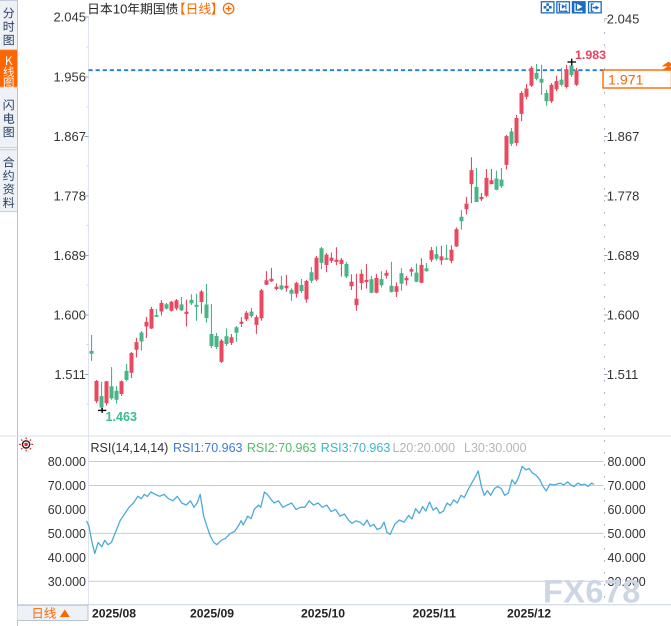  What do you see at coordinates (130, 448) in the screenshot?
I see `svg-text: RSI(14,14,14)` at bounding box center [130, 448].